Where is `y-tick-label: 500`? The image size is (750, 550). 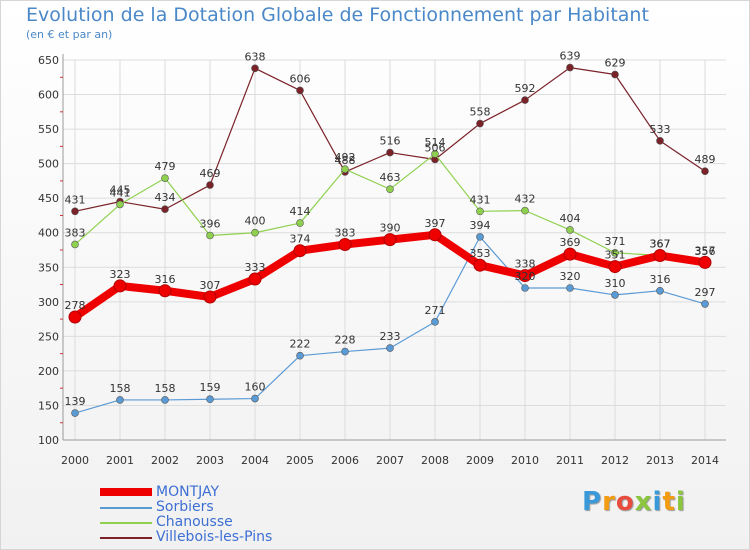
y-tick-label: 500 is located at coordinates (48, 164).